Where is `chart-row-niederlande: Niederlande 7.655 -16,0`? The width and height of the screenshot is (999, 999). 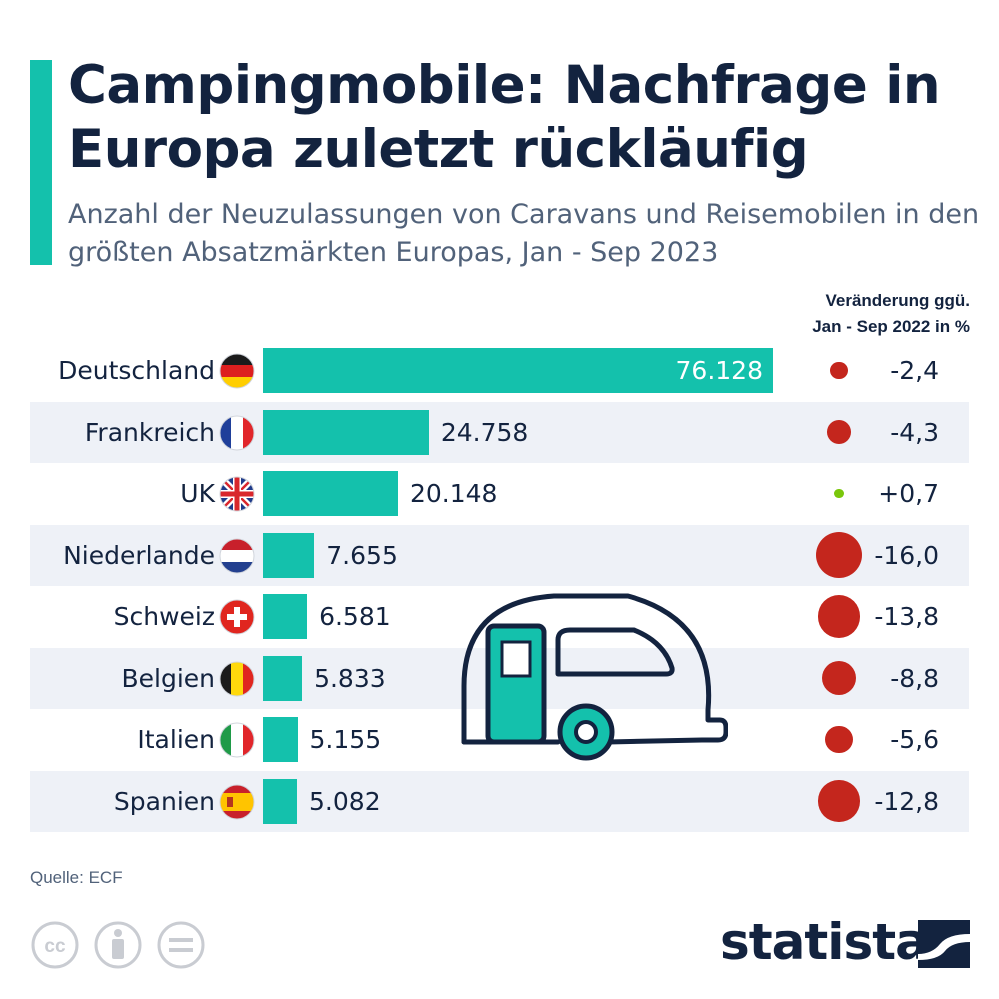 chart-row-niederlande: Niederlande 7.655 -16,0 is located at coordinates (499, 555).